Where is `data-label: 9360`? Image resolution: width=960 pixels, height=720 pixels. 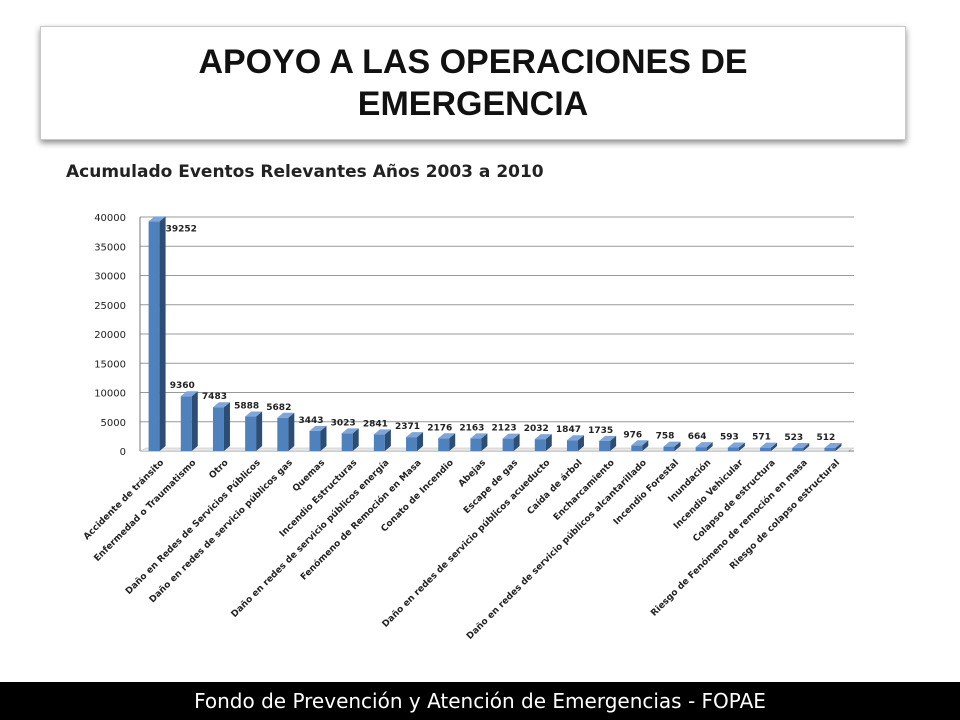
data-label: 9360 is located at coordinates (182, 386).